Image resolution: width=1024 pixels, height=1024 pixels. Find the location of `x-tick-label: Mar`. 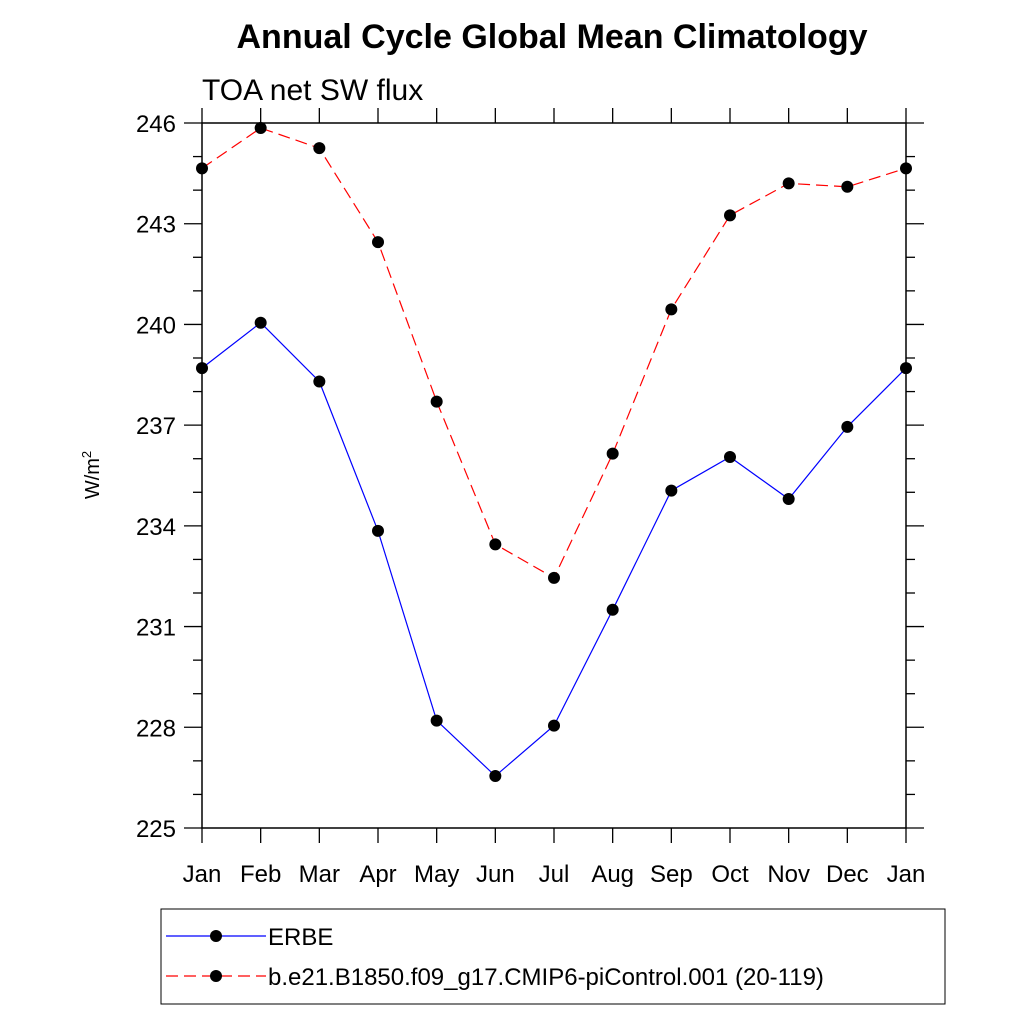

x-tick-label: Mar is located at coordinates (319, 874).